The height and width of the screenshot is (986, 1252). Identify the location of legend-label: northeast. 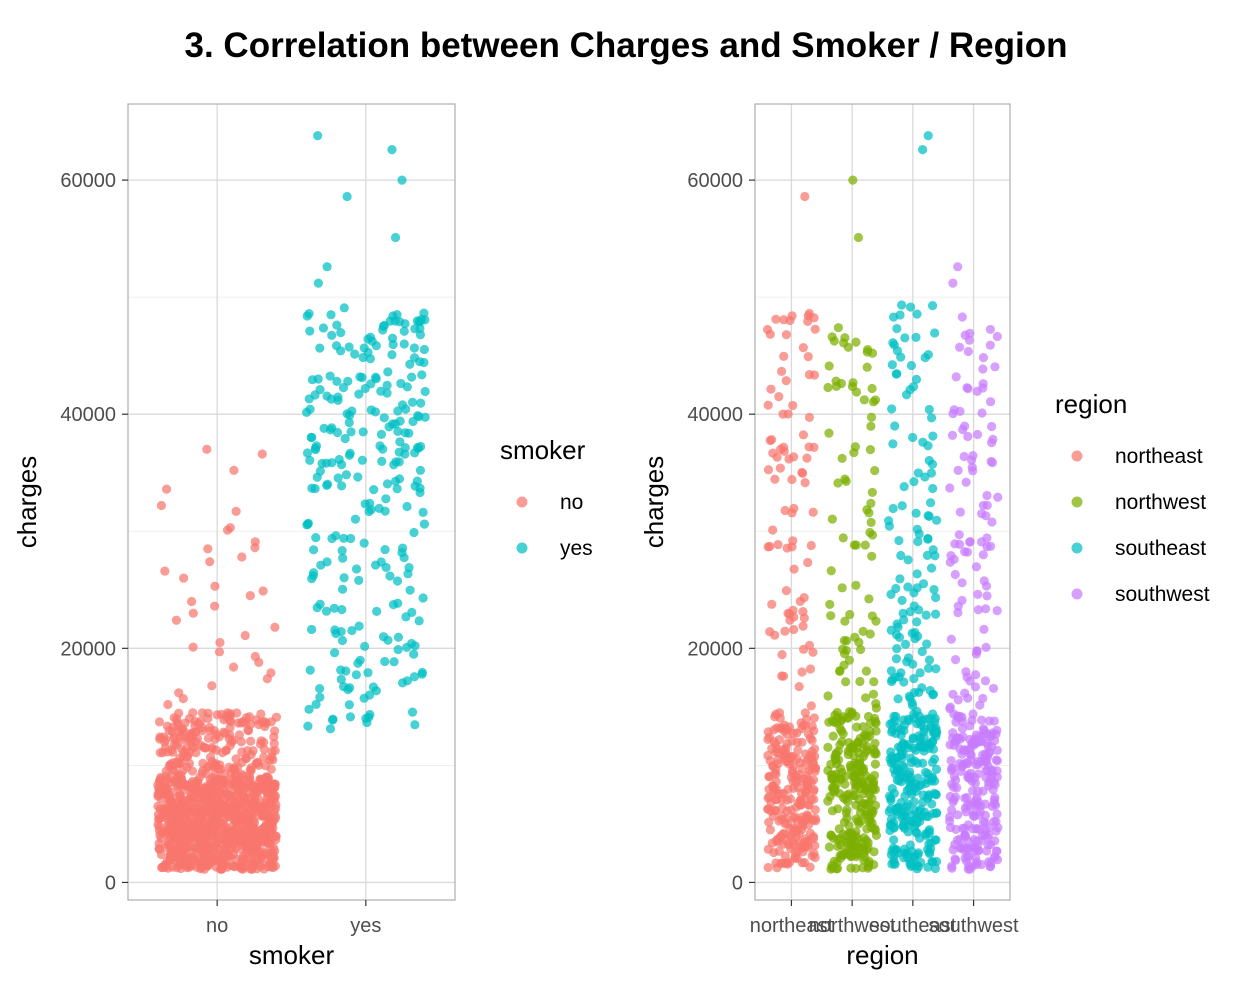
(1159, 456).